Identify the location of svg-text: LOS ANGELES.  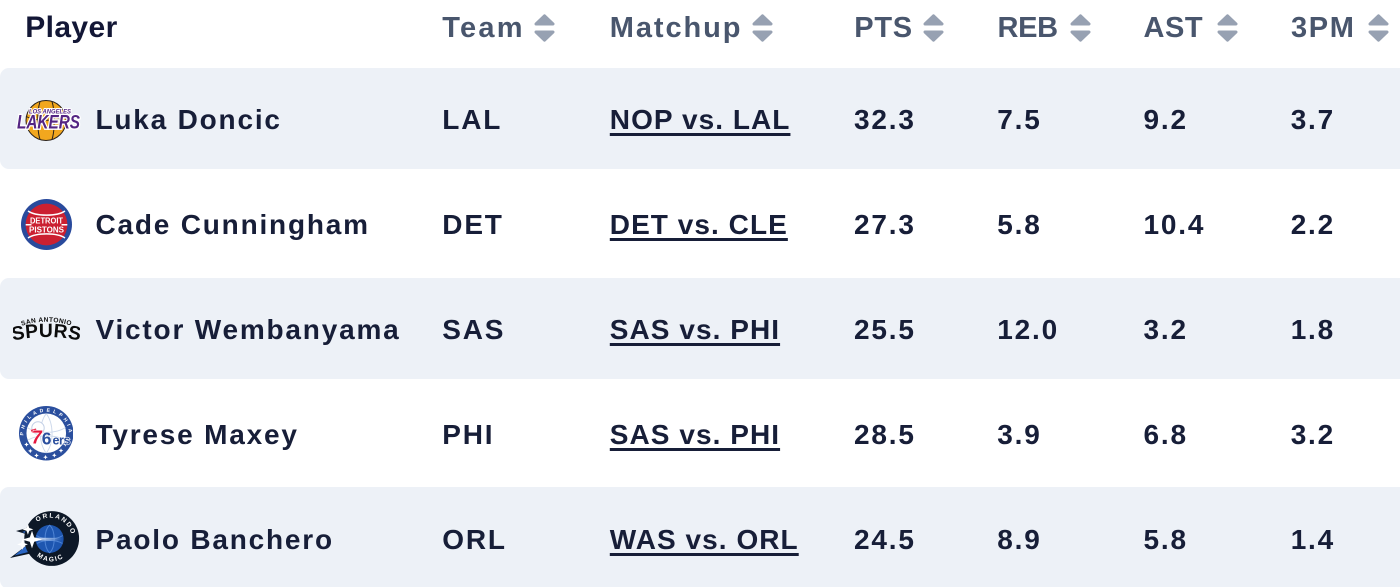
(50, 112).